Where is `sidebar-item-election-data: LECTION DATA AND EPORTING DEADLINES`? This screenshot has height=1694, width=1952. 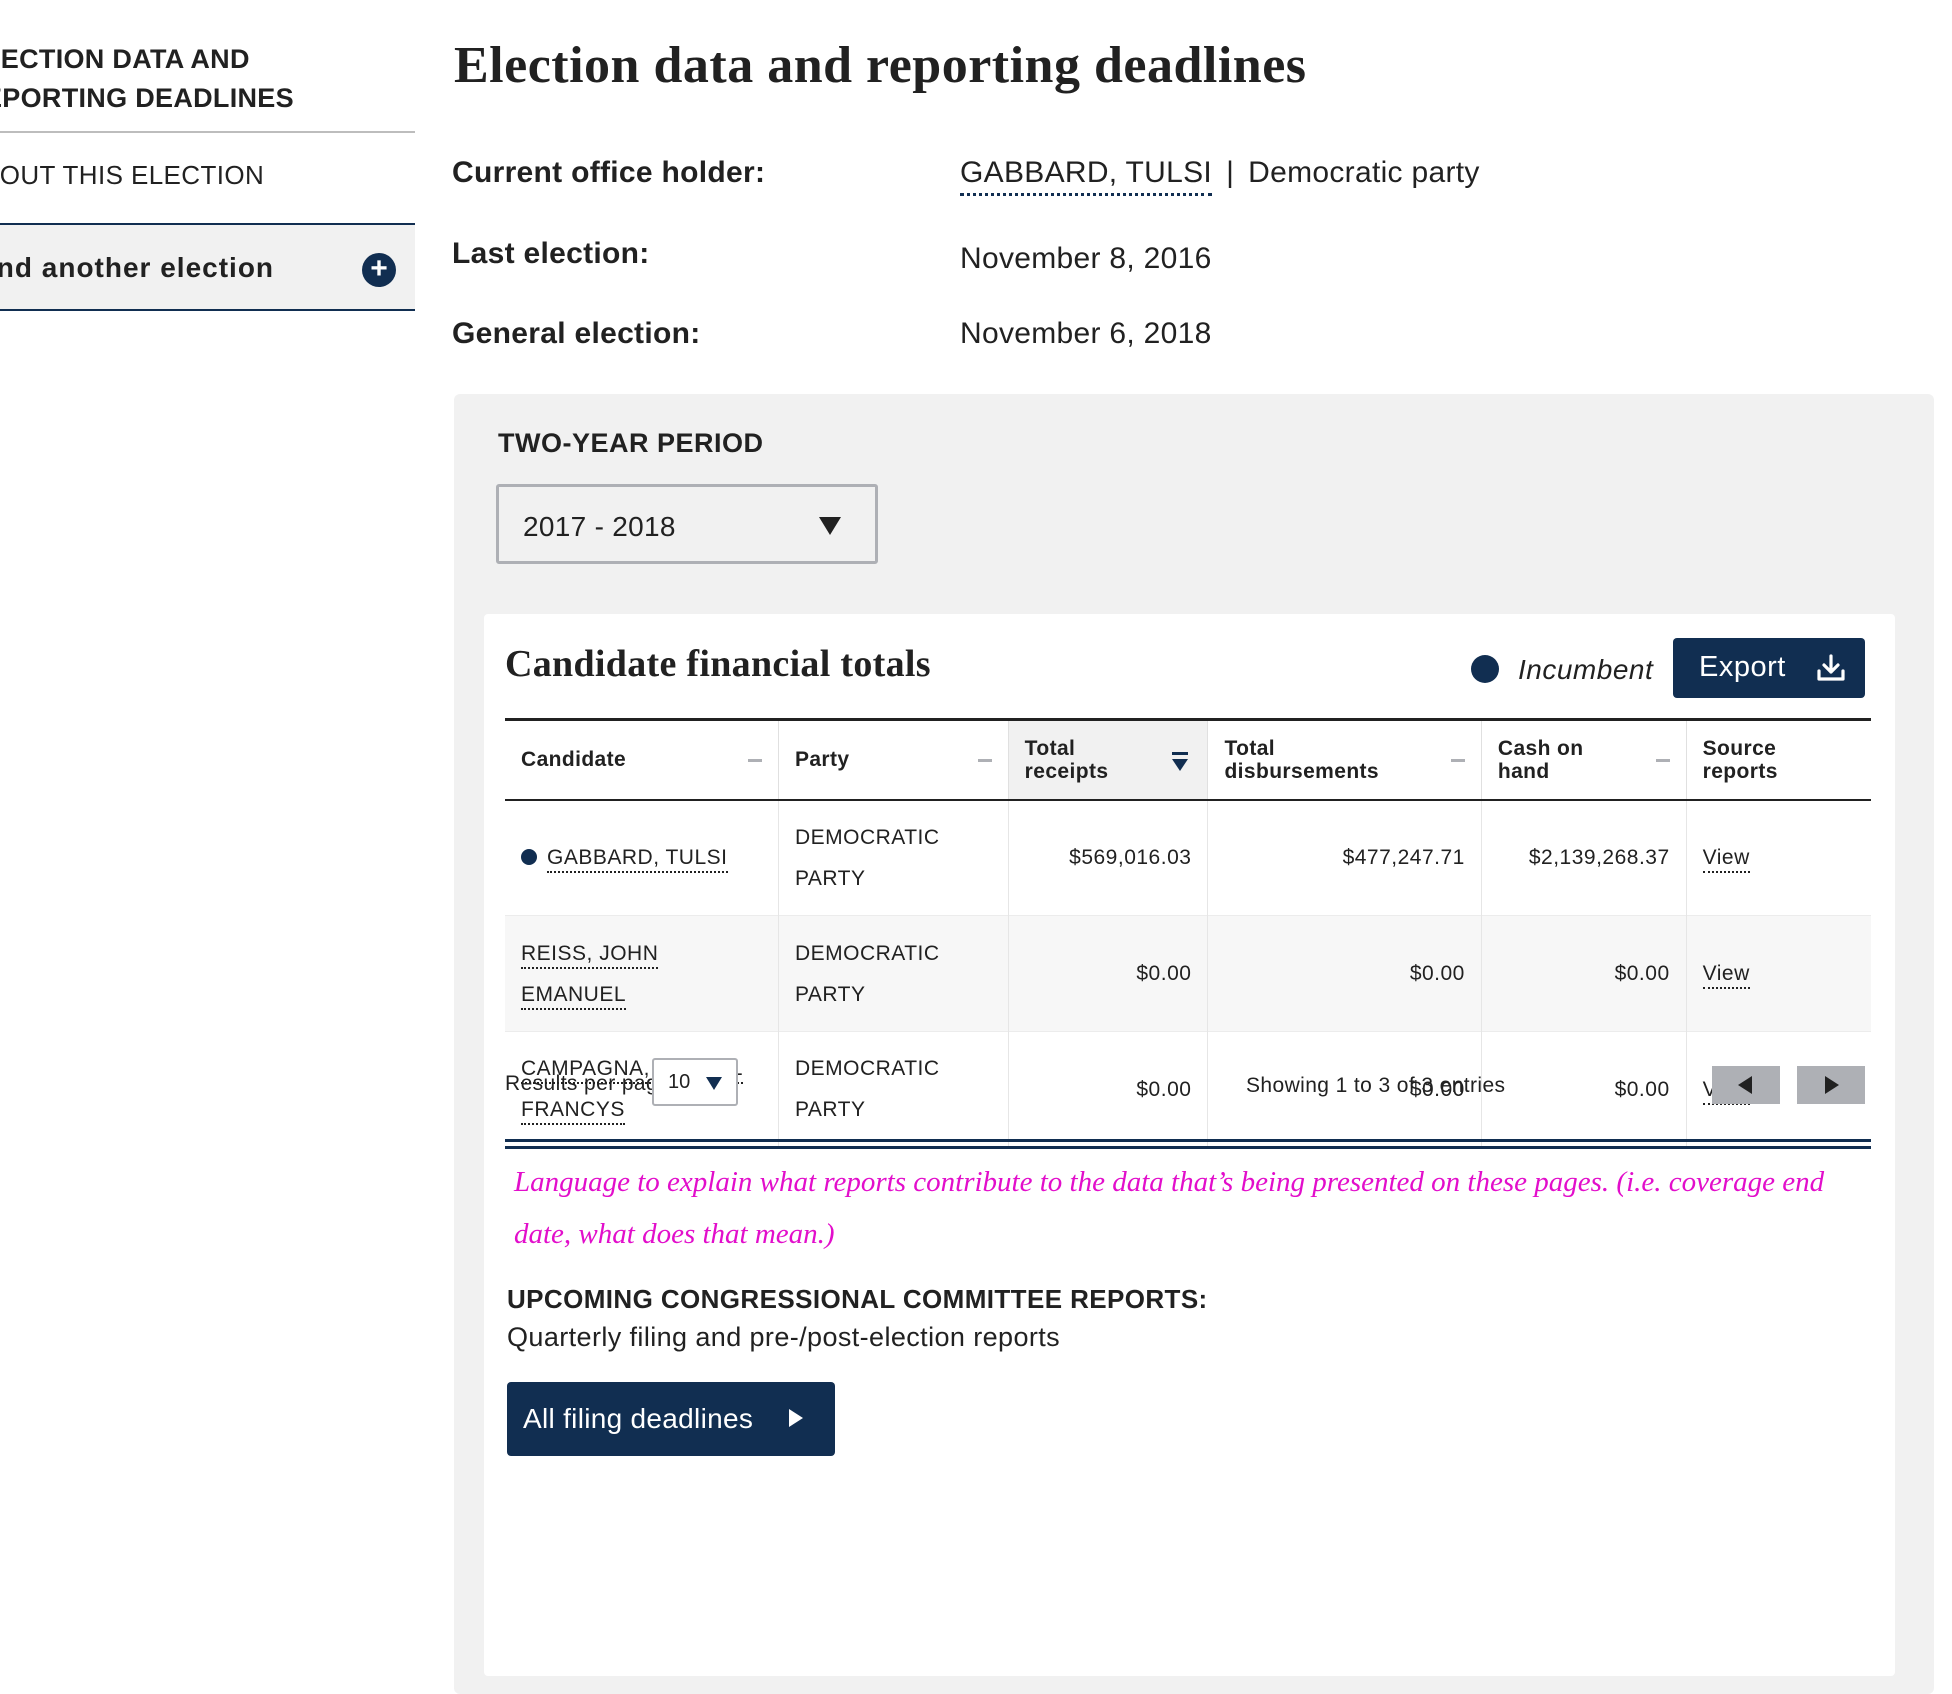
sidebar-item-election-data: LECTION DATA AND EPORTING DEADLINES is located at coordinates (202, 79).